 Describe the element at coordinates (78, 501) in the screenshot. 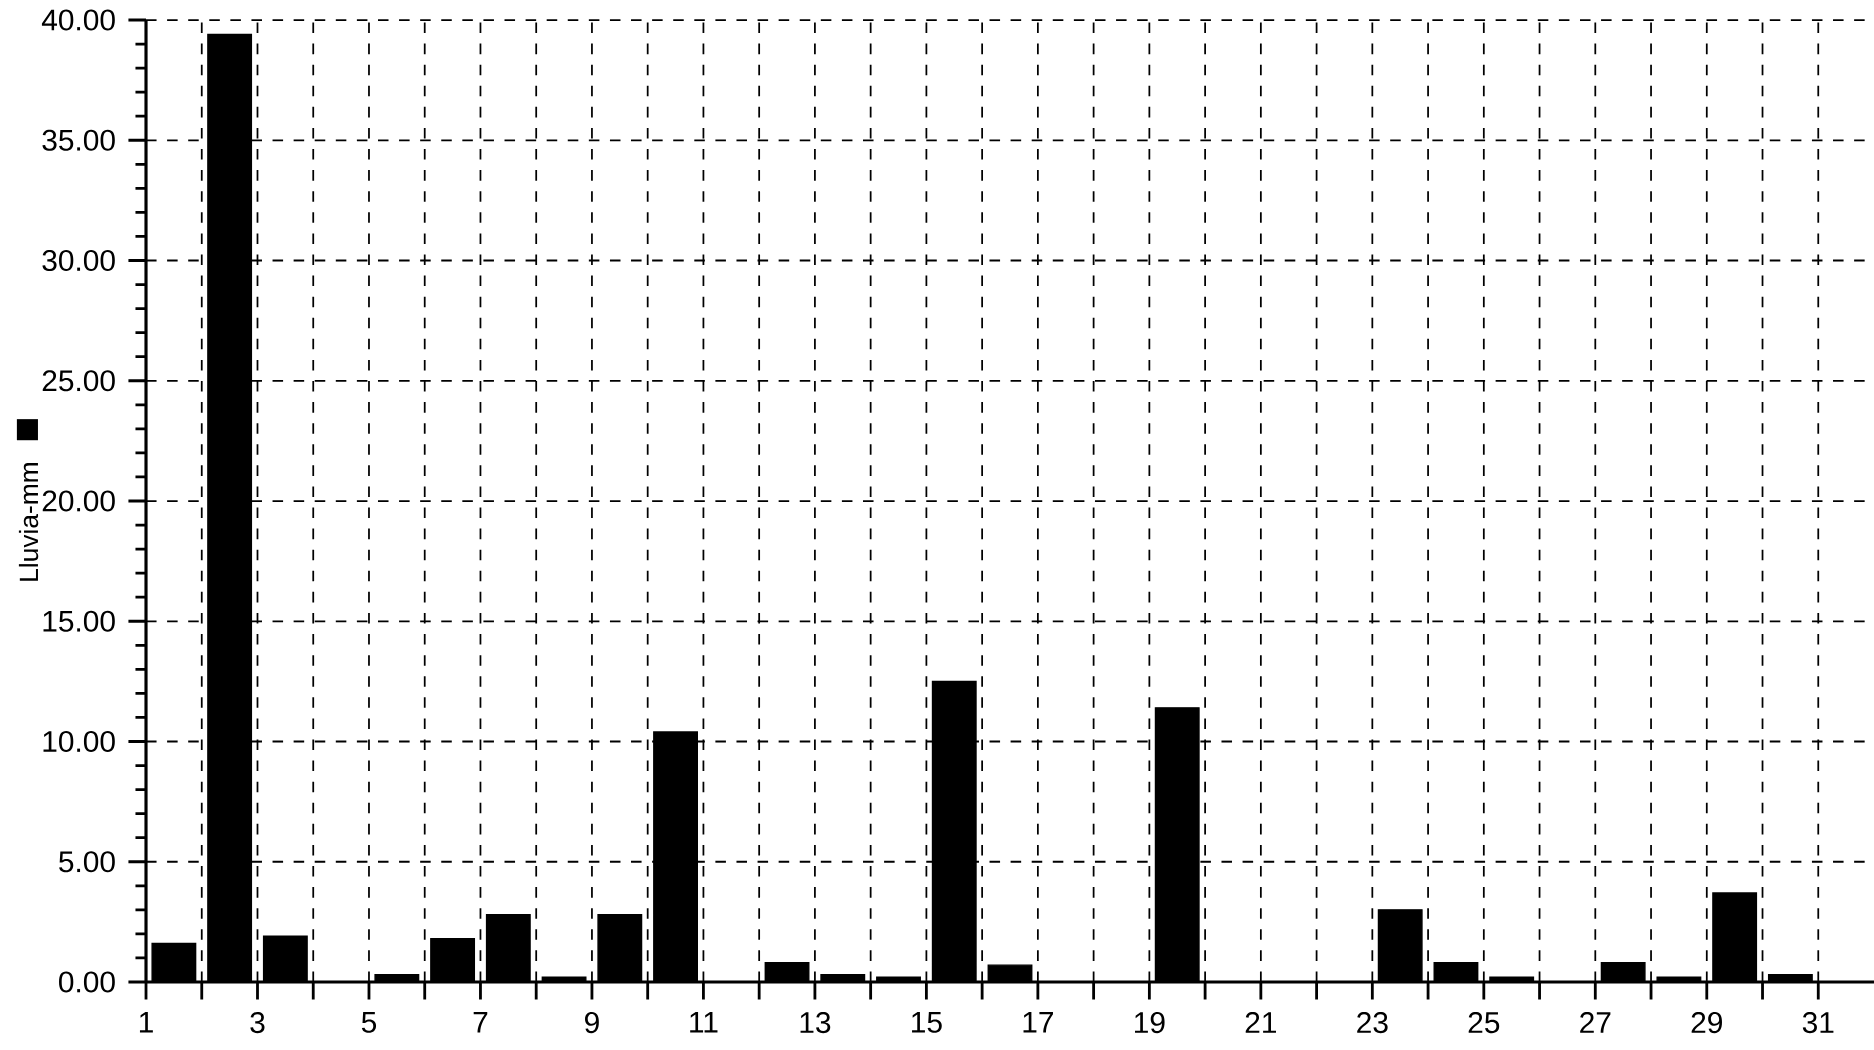

I see `y-tick-label: 20.00` at that location.